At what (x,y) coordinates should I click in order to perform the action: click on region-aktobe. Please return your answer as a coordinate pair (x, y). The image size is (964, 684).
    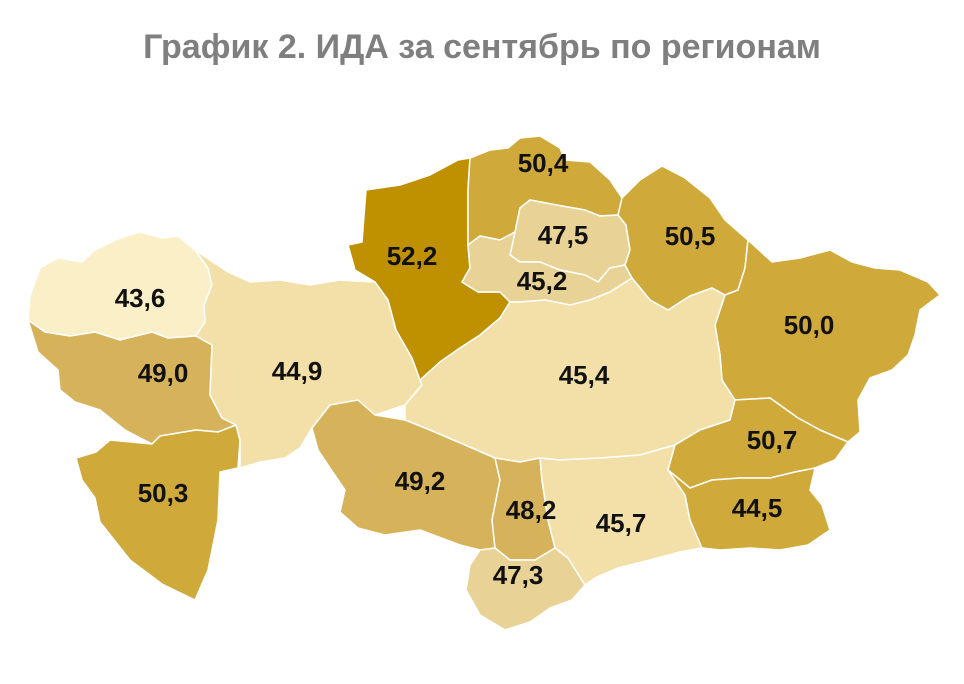
    Looking at the image, I should click on (308, 359).